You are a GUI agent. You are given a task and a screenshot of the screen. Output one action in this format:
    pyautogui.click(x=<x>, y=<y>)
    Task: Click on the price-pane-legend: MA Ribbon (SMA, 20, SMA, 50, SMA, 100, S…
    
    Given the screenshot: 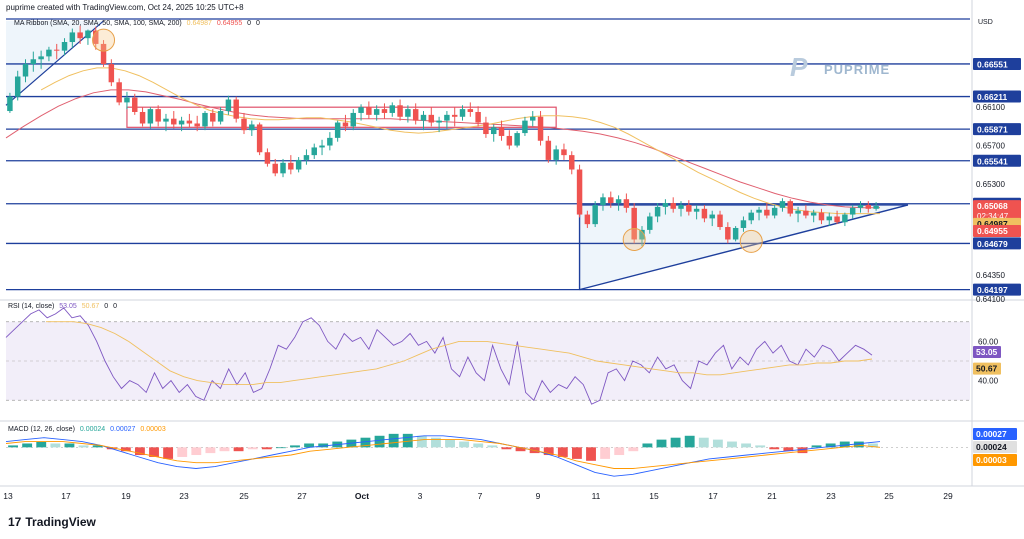 What is the action you would take?
    pyautogui.click(x=137, y=23)
    